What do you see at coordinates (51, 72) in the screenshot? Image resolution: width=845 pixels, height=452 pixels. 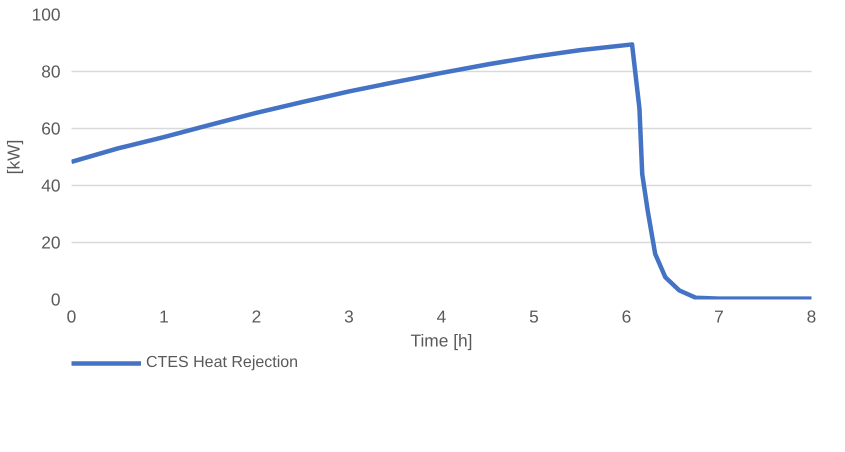 I see `y-tick-label: 80` at bounding box center [51, 72].